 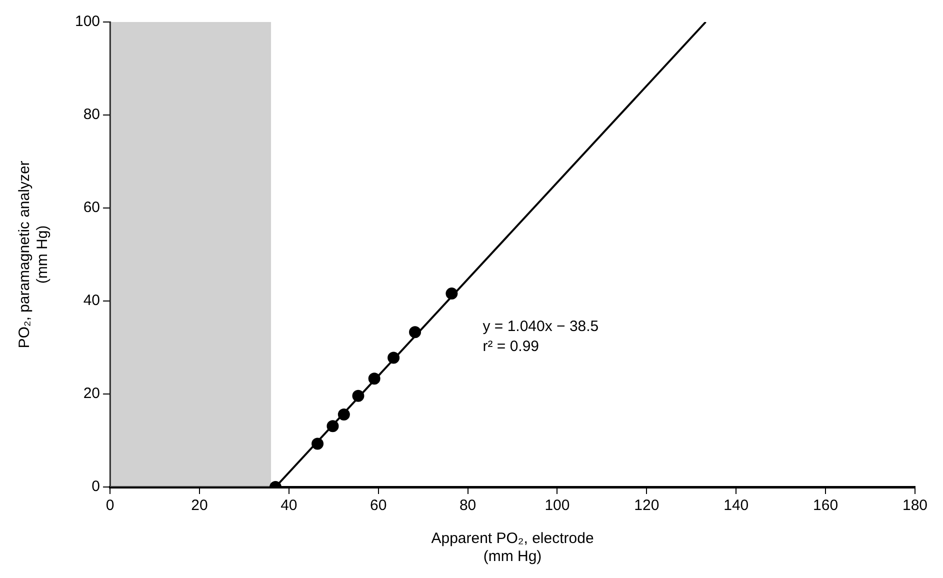 What do you see at coordinates (647, 505) in the screenshot?
I see `x-tick-label: 120` at bounding box center [647, 505].